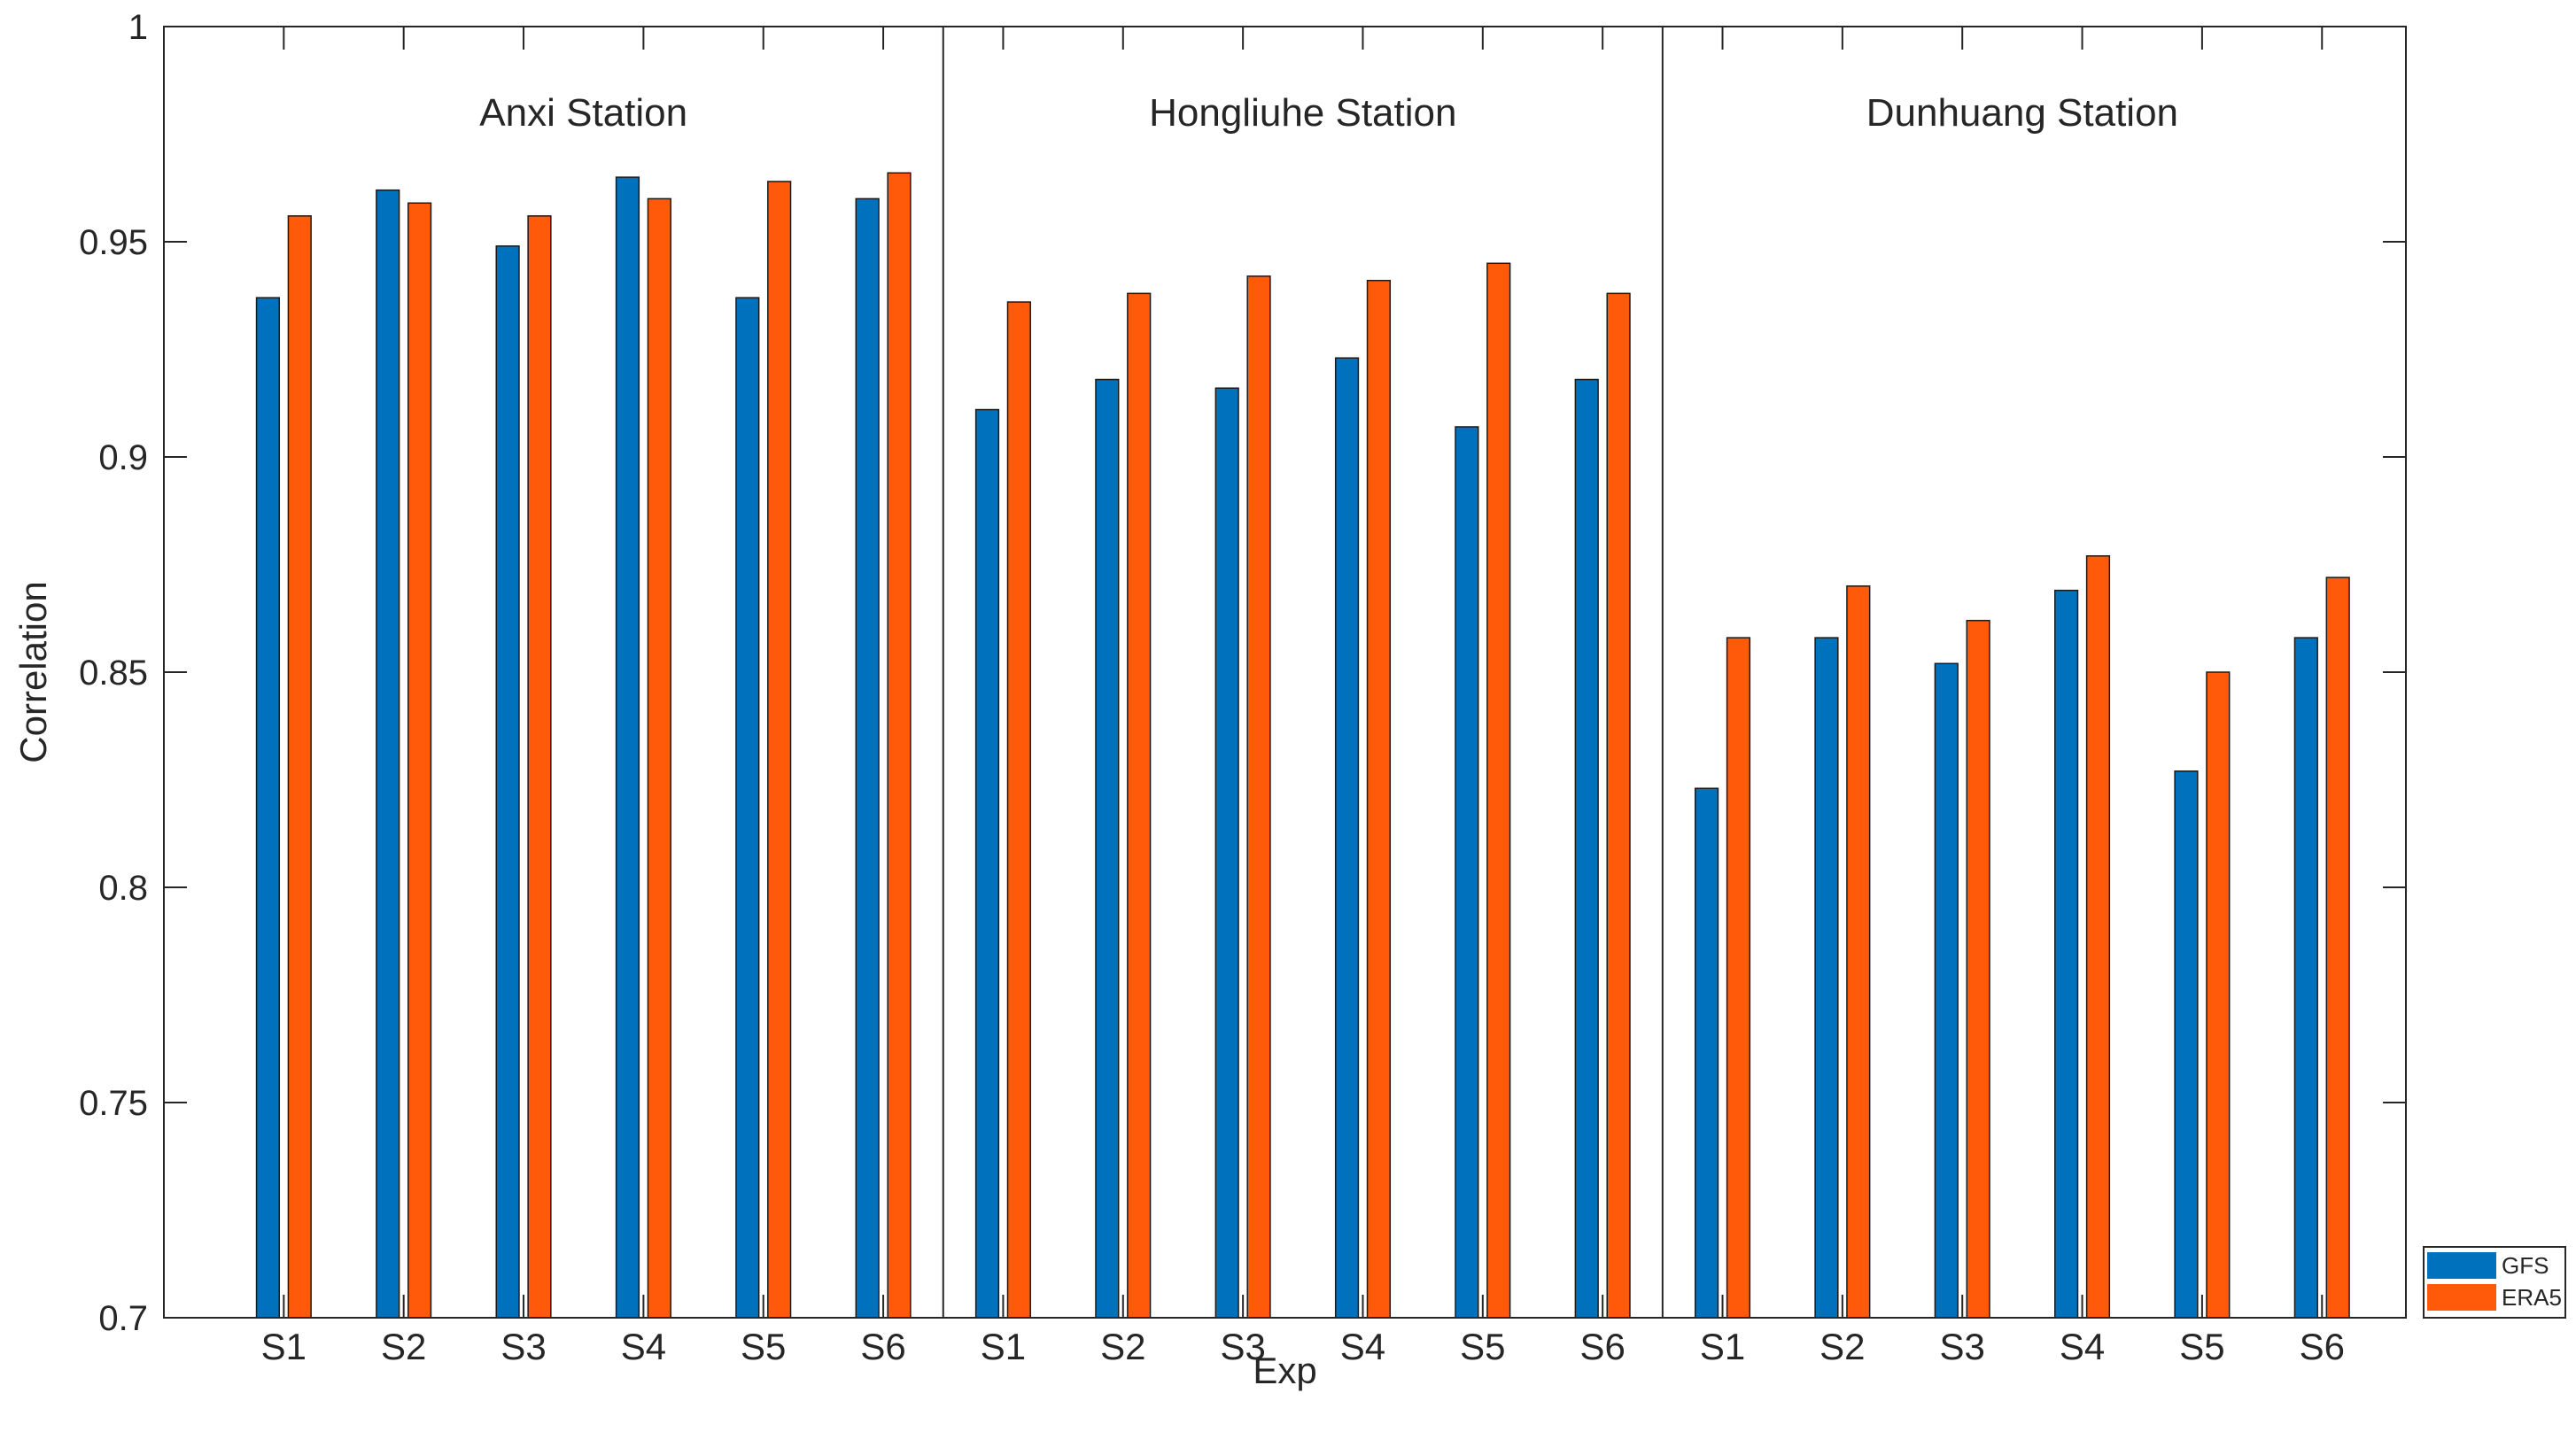  Describe the element at coordinates (123, 1318) in the screenshot. I see `y-tick-label: 0.7` at that location.